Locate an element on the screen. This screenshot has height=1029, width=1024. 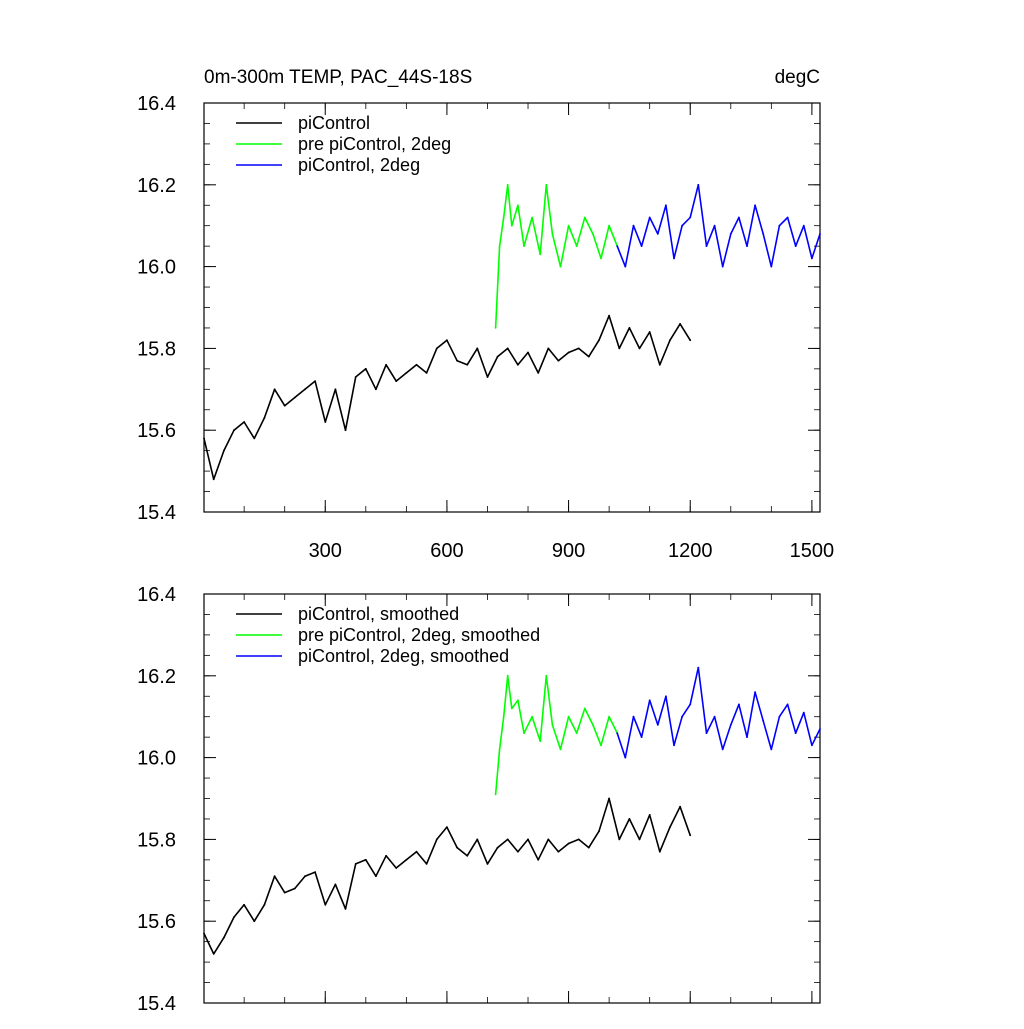
x-tick-label: 900 is located at coordinates (568, 551).